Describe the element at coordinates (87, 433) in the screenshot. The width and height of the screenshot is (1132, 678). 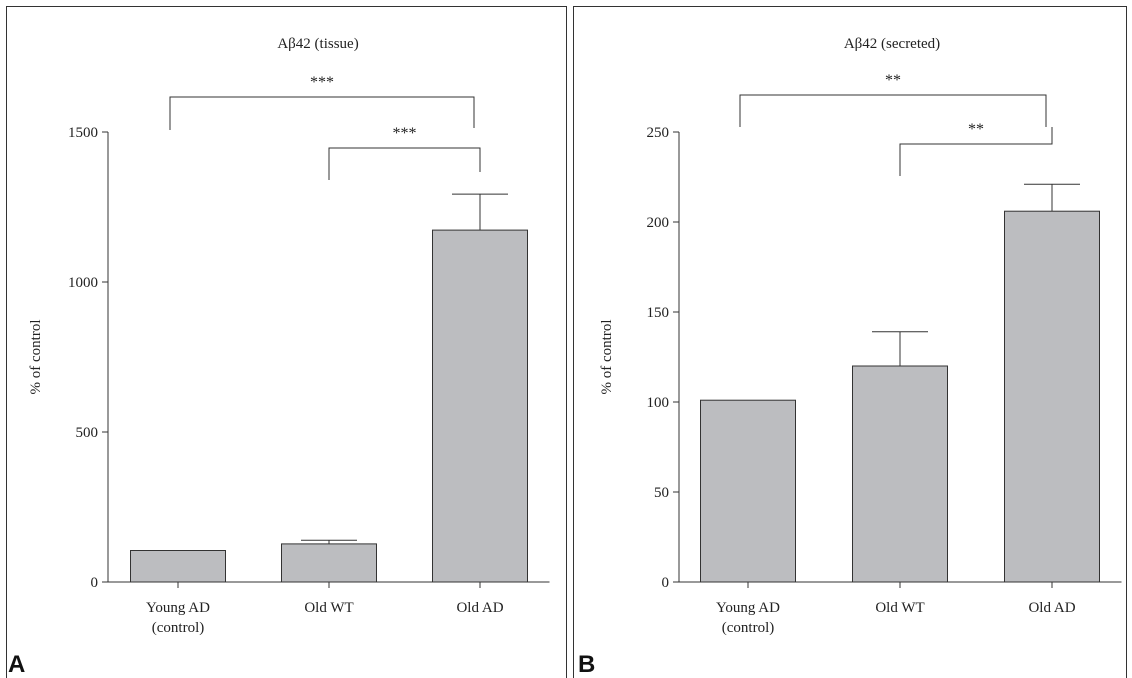
I see `panel-a-y-tick-label: 500` at that location.